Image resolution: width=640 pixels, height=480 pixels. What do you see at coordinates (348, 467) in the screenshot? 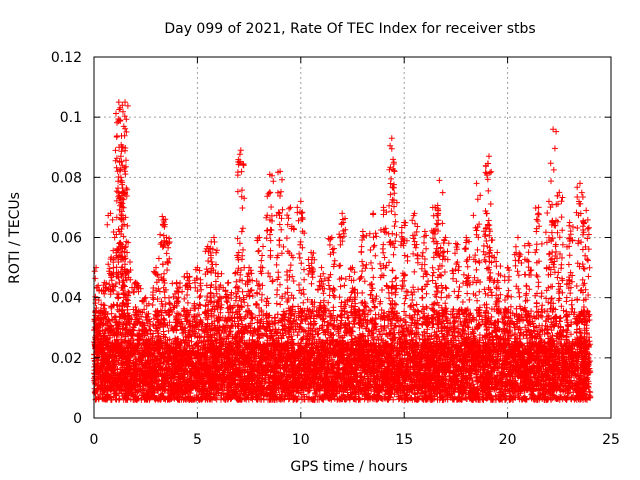
I see `x-axis-label: GPS time / hours` at bounding box center [348, 467].